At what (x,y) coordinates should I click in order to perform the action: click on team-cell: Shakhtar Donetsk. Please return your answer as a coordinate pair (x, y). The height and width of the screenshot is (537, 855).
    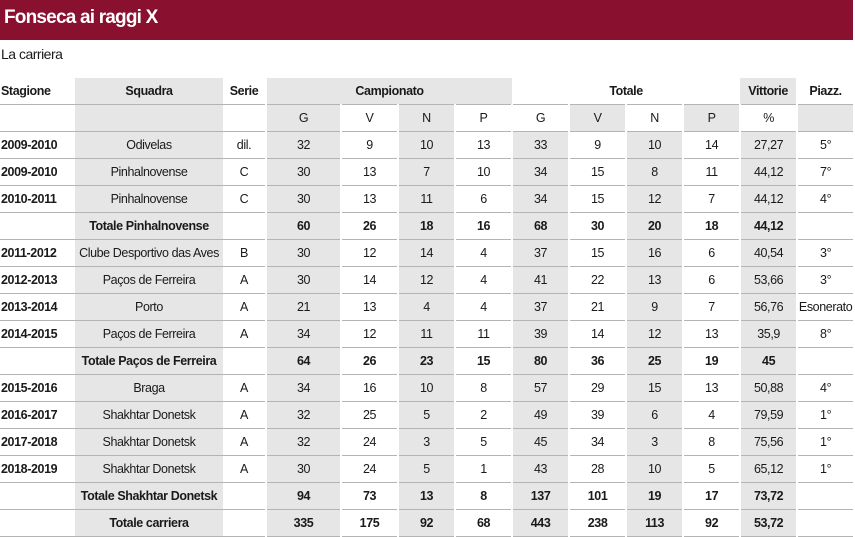
    Looking at the image, I should click on (149, 442).